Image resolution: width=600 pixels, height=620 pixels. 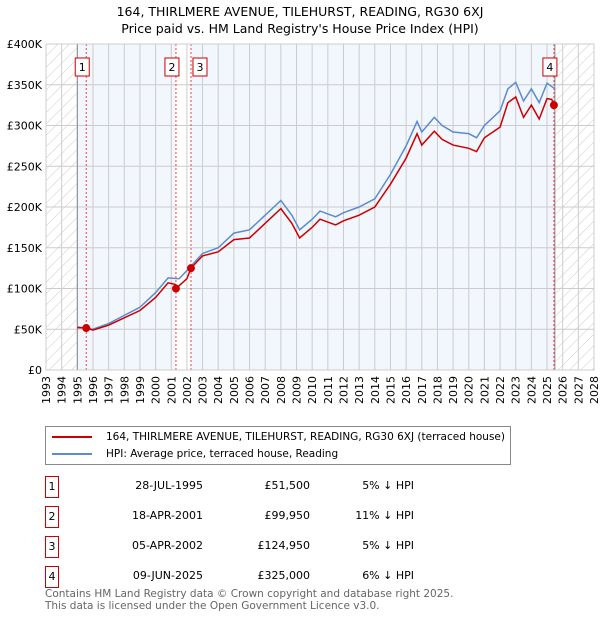 What do you see at coordinates (287, 515) in the screenshot?
I see `sale-price: £99,950` at bounding box center [287, 515].